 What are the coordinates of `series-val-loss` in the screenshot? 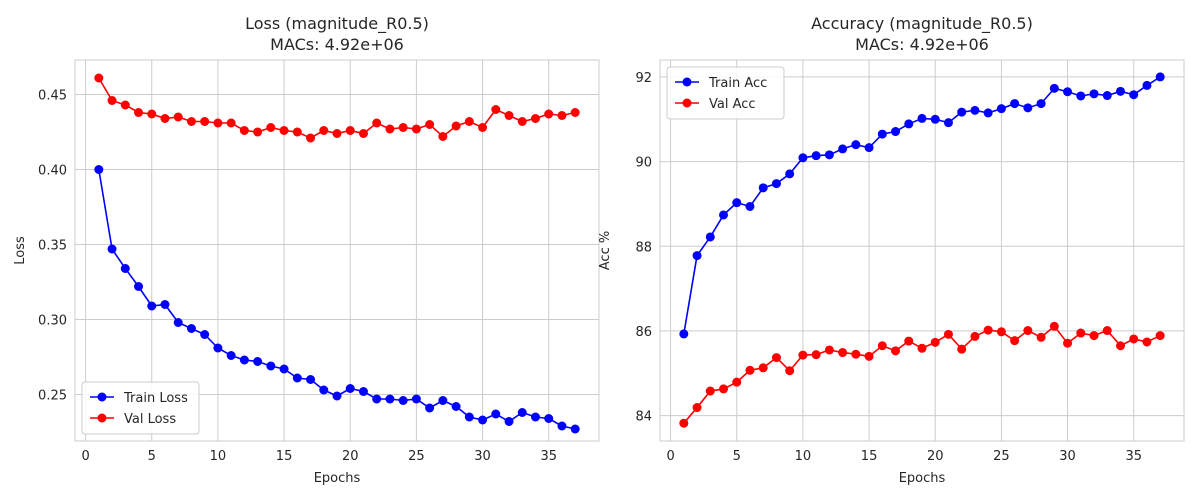 It's located at (337, 108).